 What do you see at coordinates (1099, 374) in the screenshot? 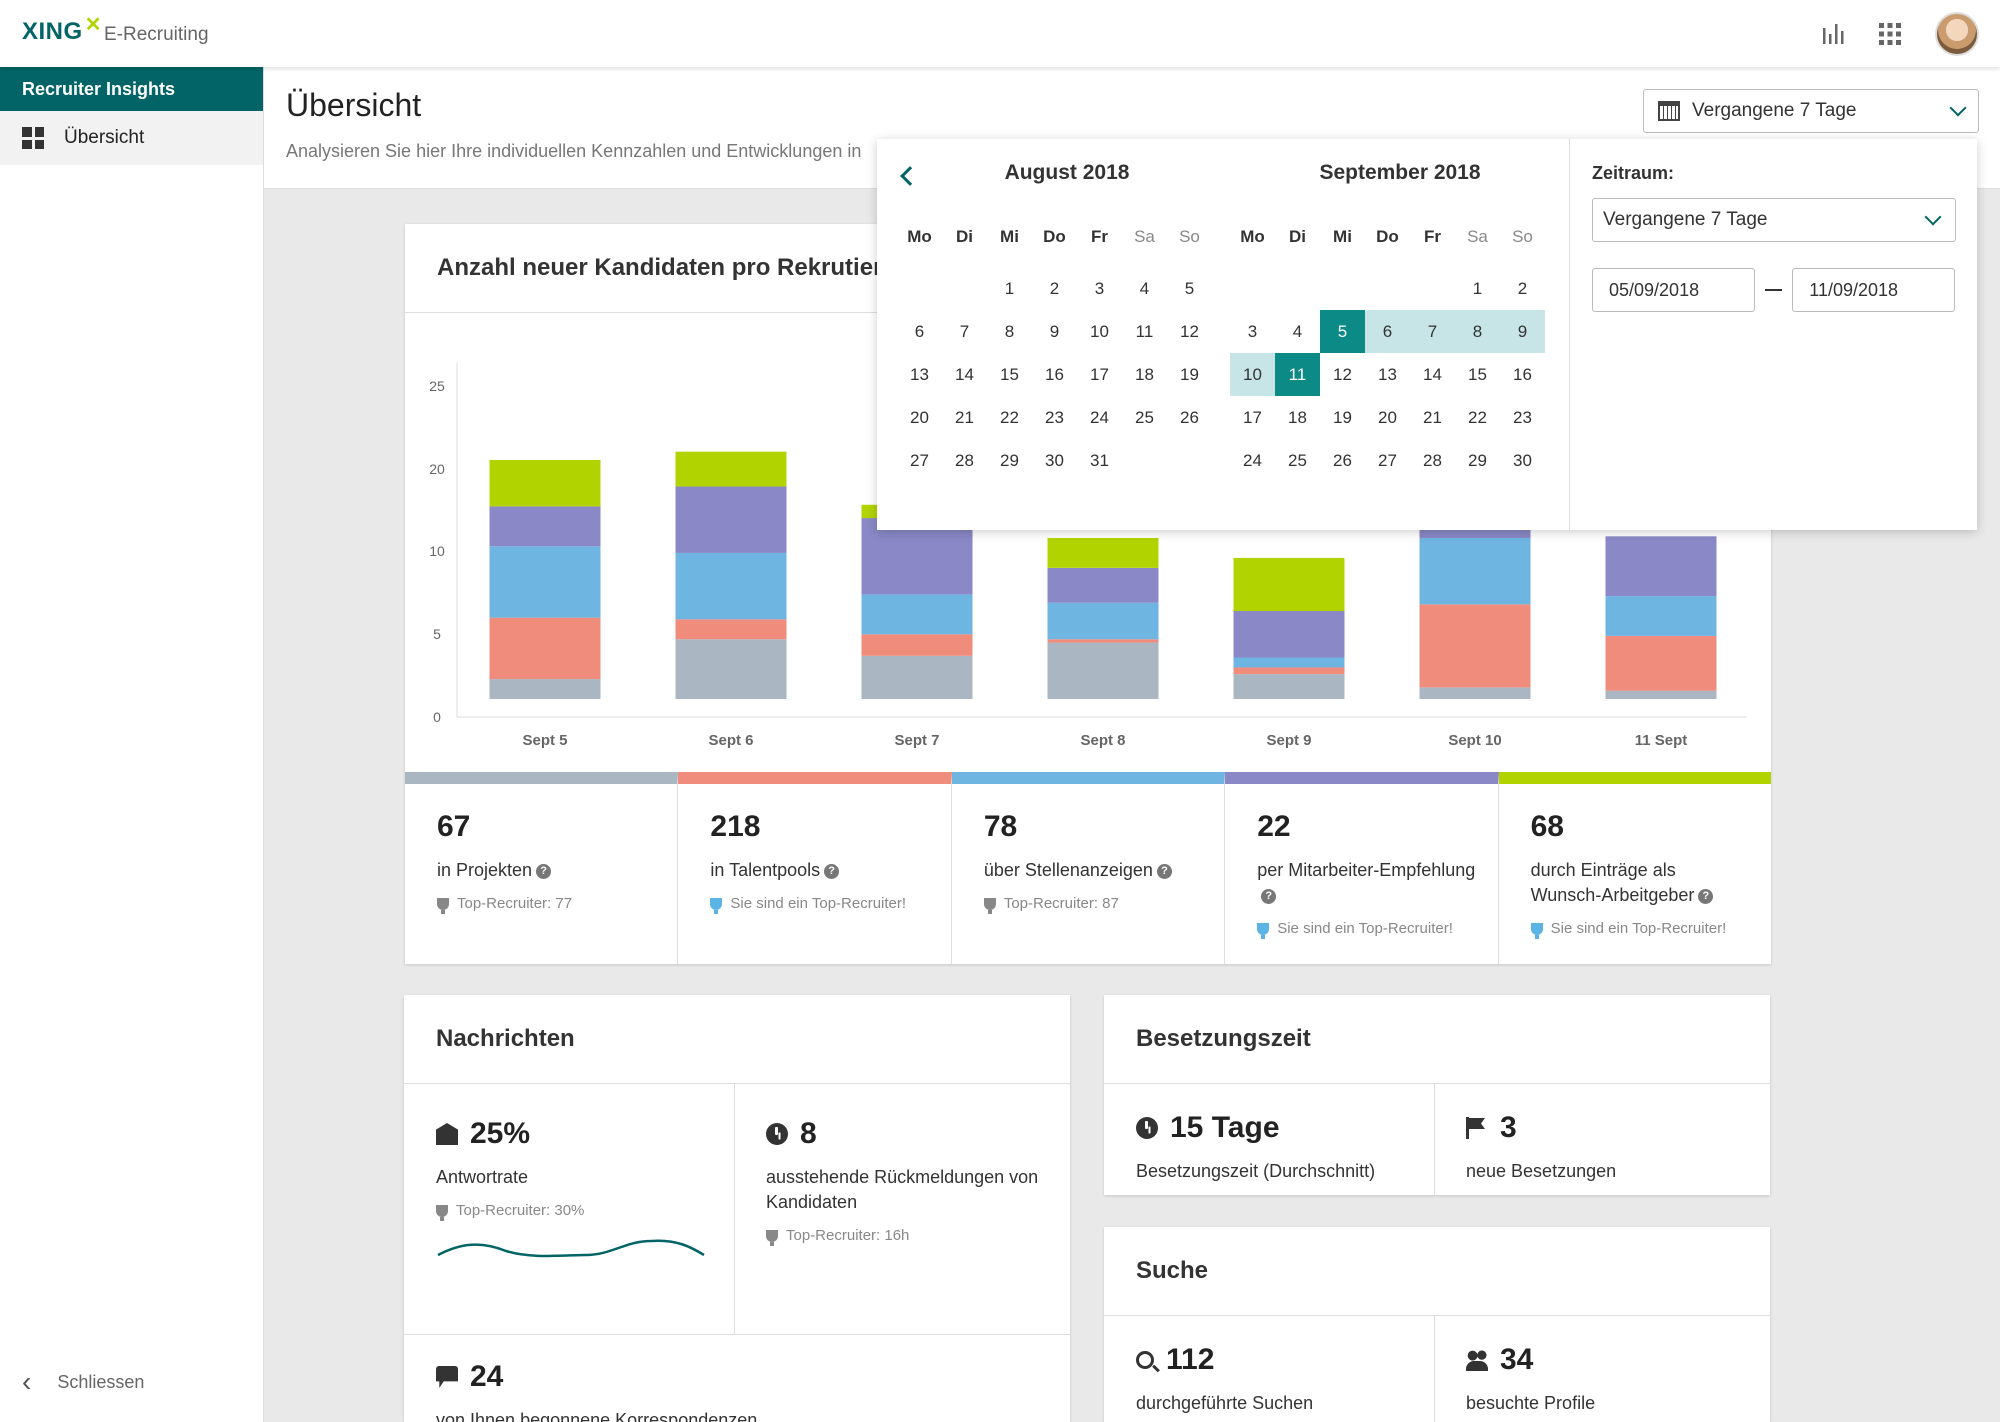
I see `calendar-day: 17` at bounding box center [1099, 374].